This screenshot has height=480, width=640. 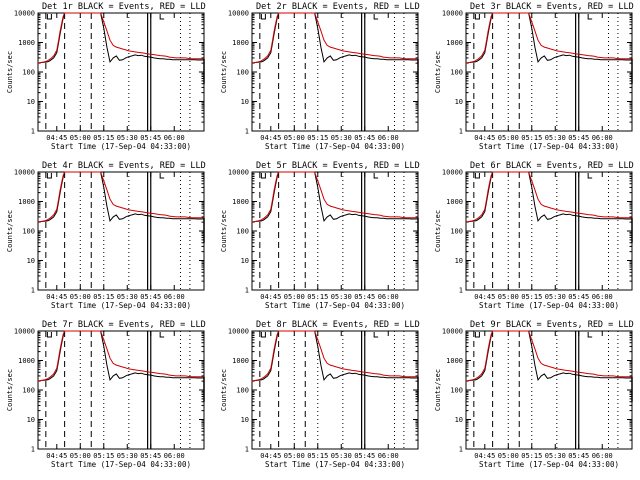 I want to click on chart-title: Det 1r BLACK = Events, RED = LLD, so click(x=124, y=7).